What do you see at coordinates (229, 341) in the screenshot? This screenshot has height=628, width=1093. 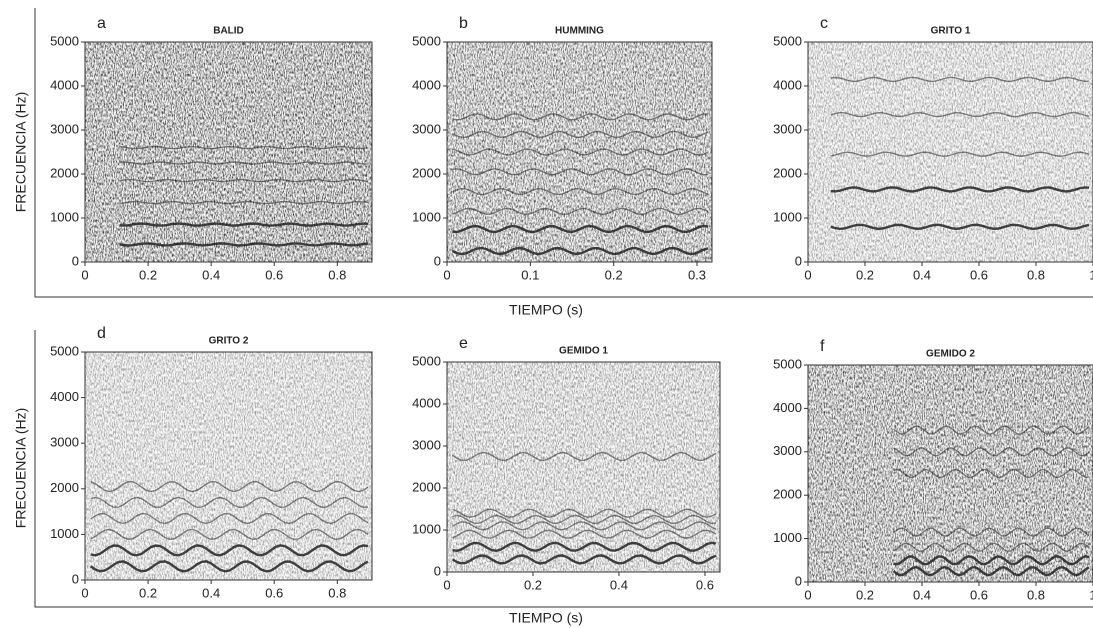 I see `chart-title: GRITO 2` at bounding box center [229, 341].